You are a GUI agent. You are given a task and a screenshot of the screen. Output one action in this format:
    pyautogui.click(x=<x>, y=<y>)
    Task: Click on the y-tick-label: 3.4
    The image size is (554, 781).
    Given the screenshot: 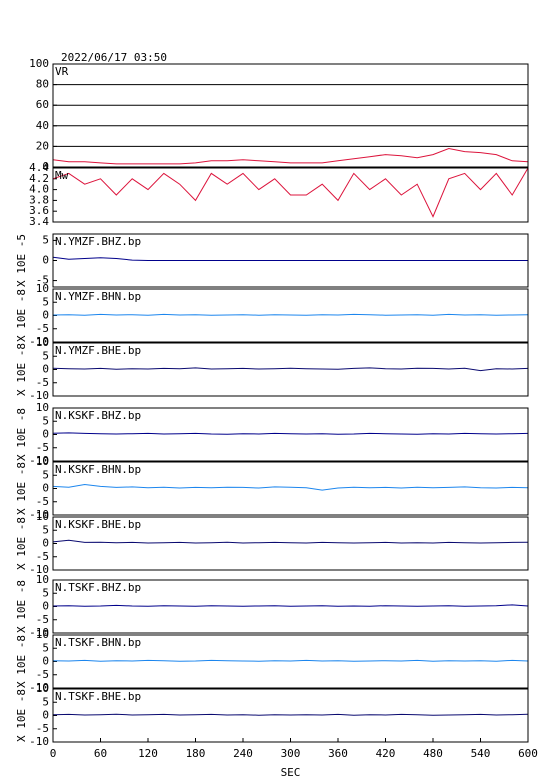 What is the action you would take?
    pyautogui.click(x=39, y=221)
    